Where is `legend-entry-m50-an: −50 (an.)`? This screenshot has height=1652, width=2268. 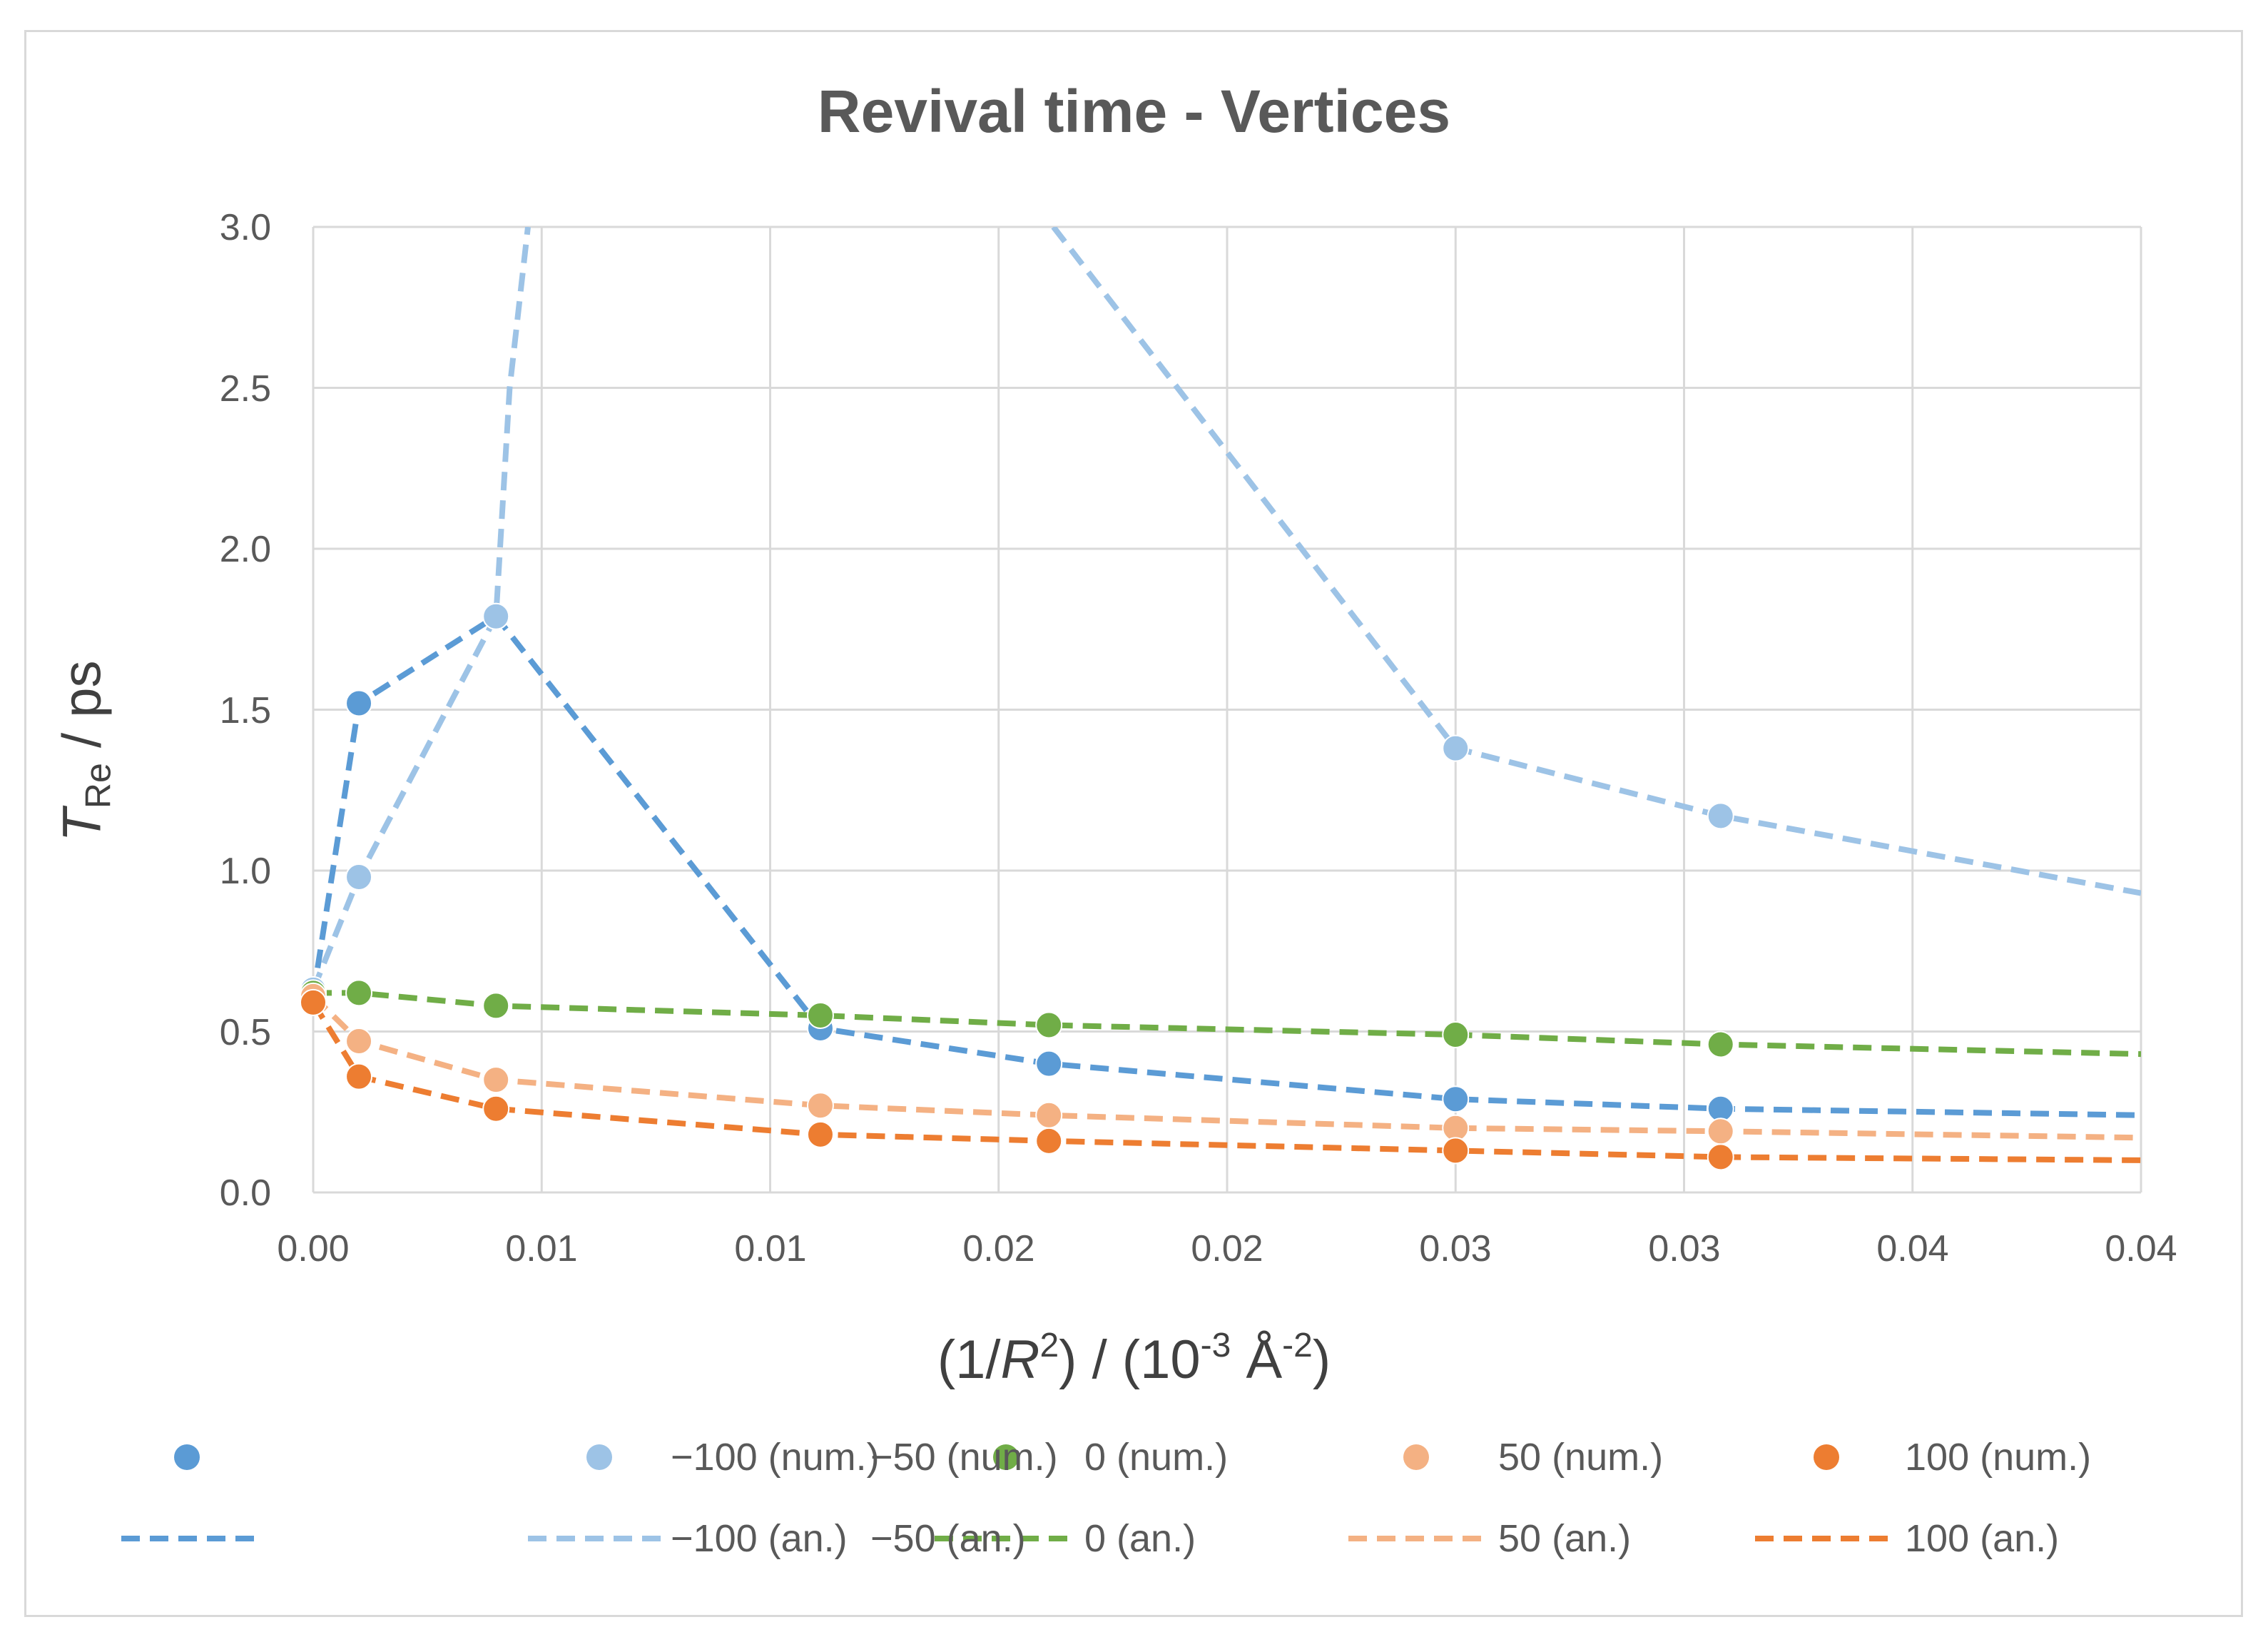
legend-entry-m50-an: −50 (an.) is located at coordinates (948, 1538).